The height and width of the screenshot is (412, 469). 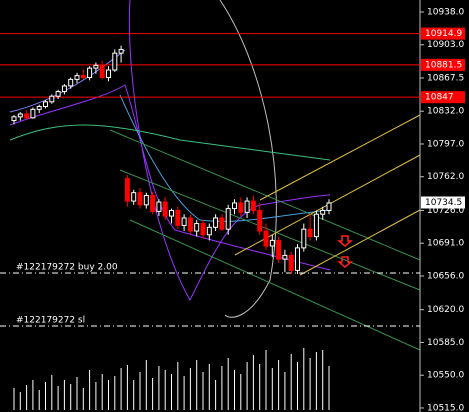 What do you see at coordinates (445, 276) in the screenshot?
I see `y-tick-label: 10656.0` at bounding box center [445, 276].